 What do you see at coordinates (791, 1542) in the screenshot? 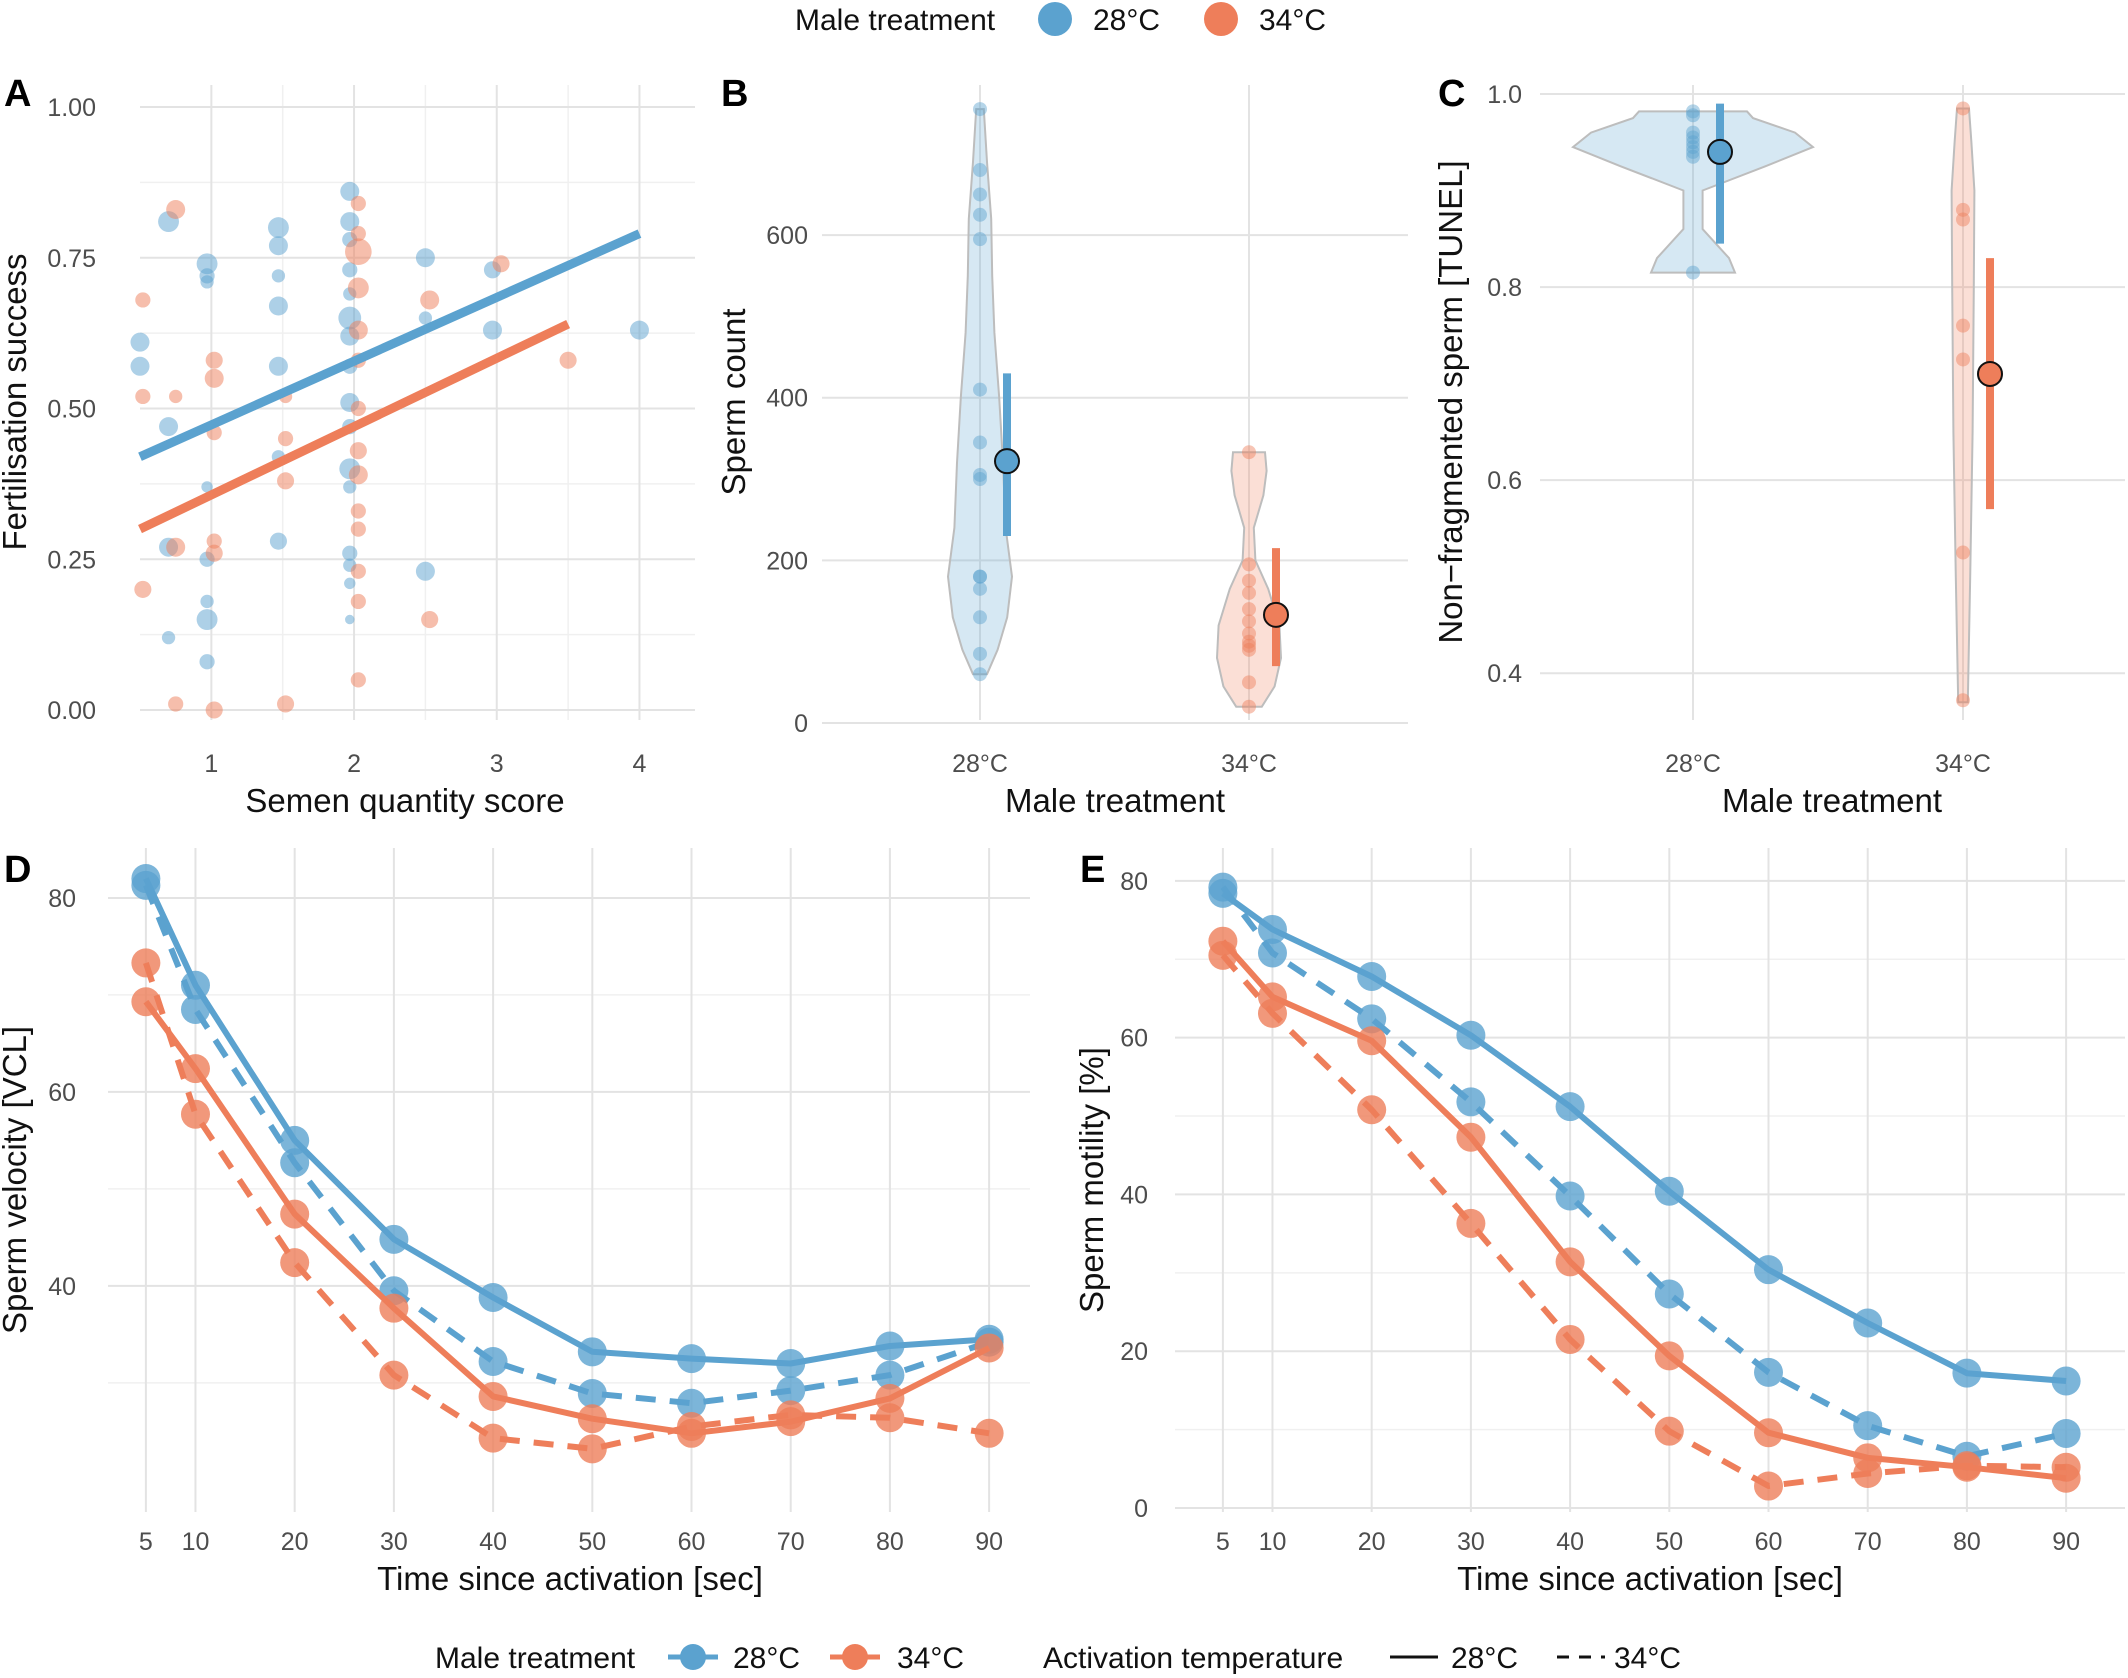
I see `x-tick-label-d: 70` at bounding box center [791, 1542].